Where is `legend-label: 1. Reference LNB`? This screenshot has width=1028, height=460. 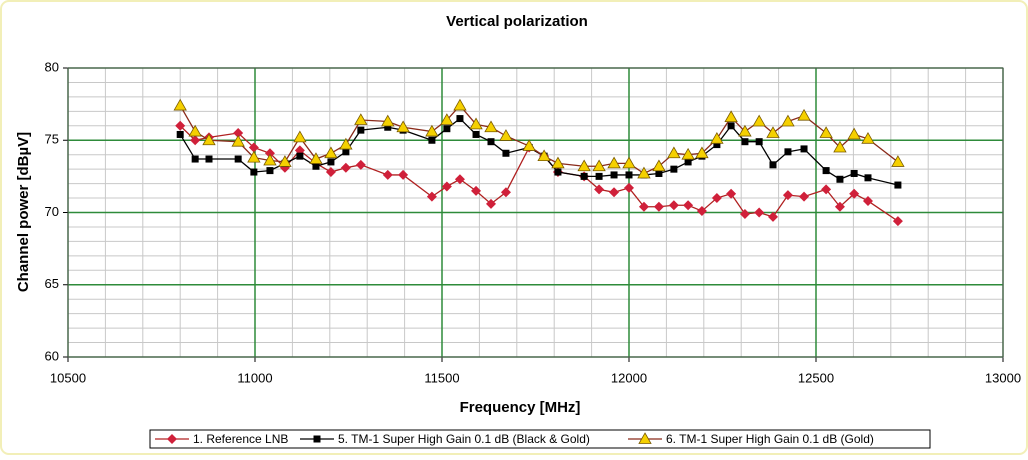
legend-label: 1. Reference LNB is located at coordinates (240, 439).